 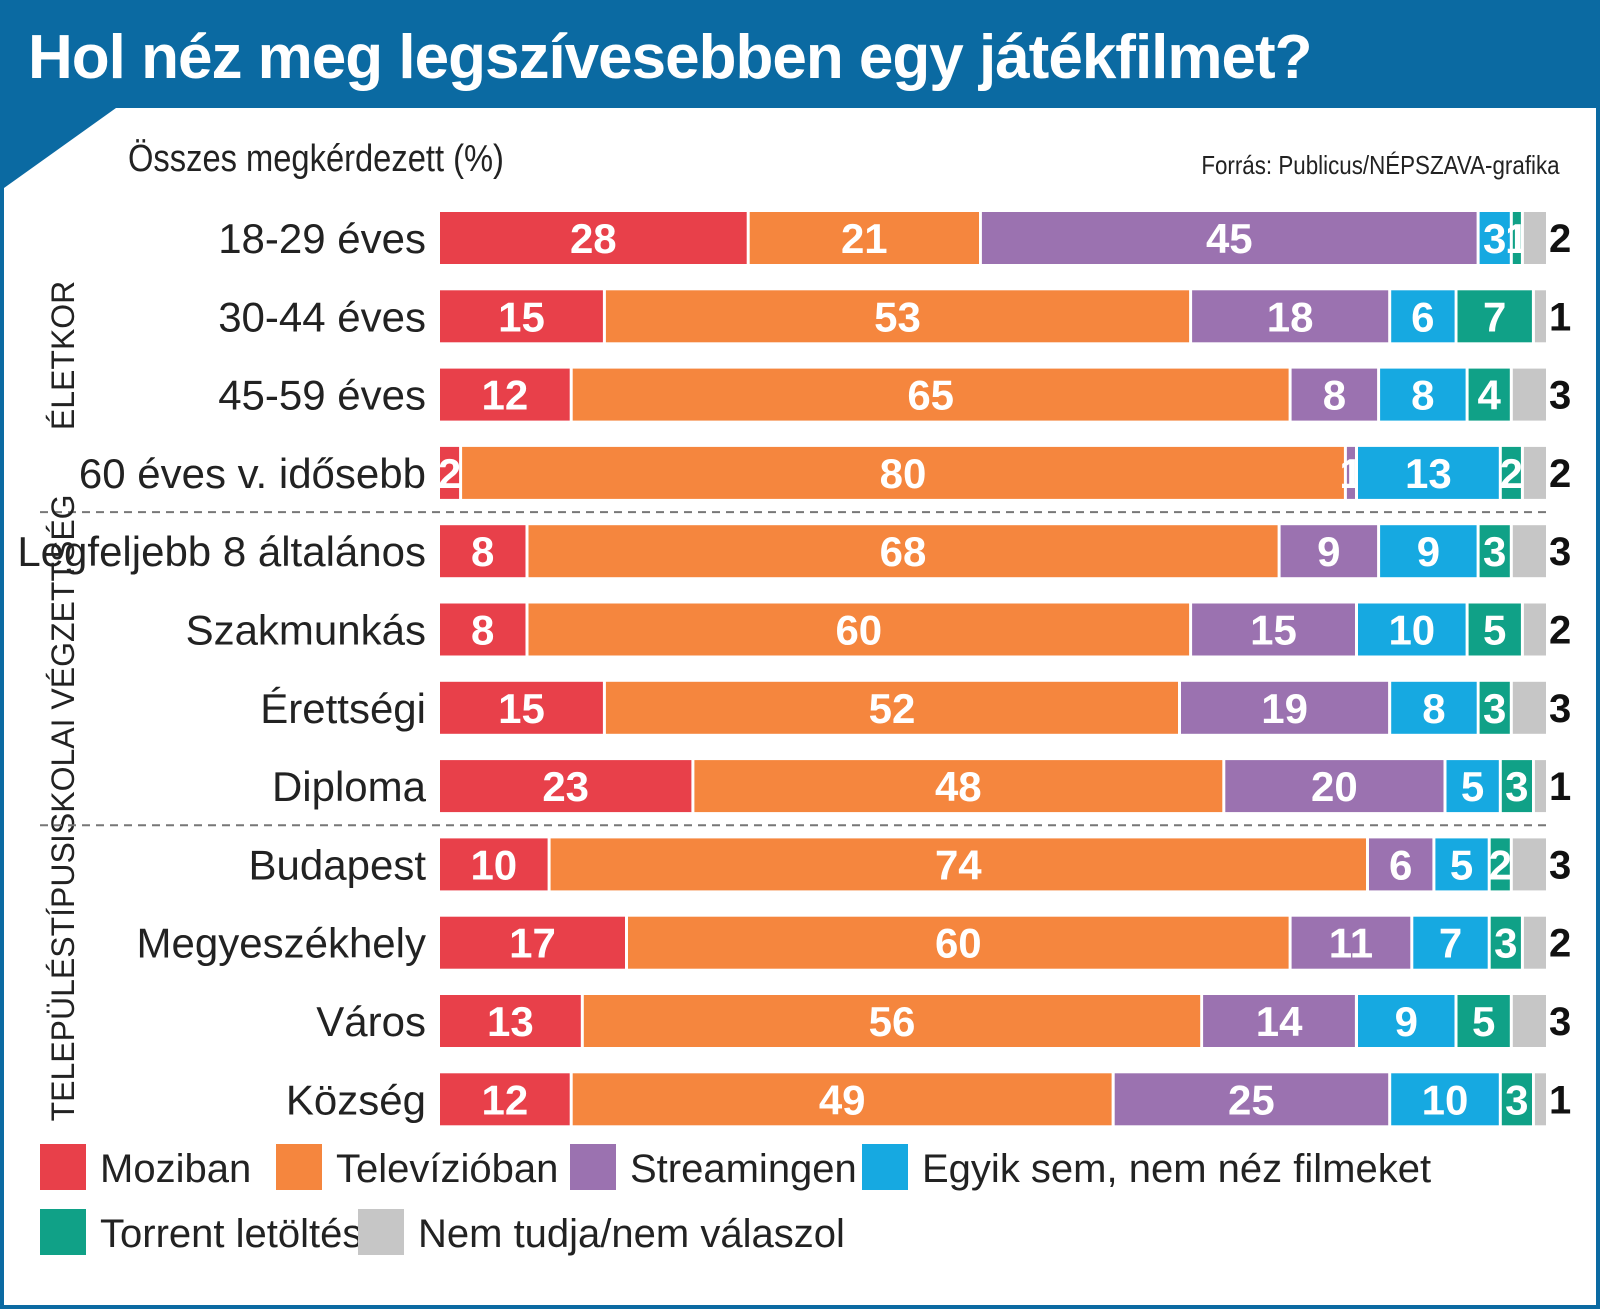 What do you see at coordinates (1400, 864) in the screenshot?
I see `bar-value-label: 6` at bounding box center [1400, 864].